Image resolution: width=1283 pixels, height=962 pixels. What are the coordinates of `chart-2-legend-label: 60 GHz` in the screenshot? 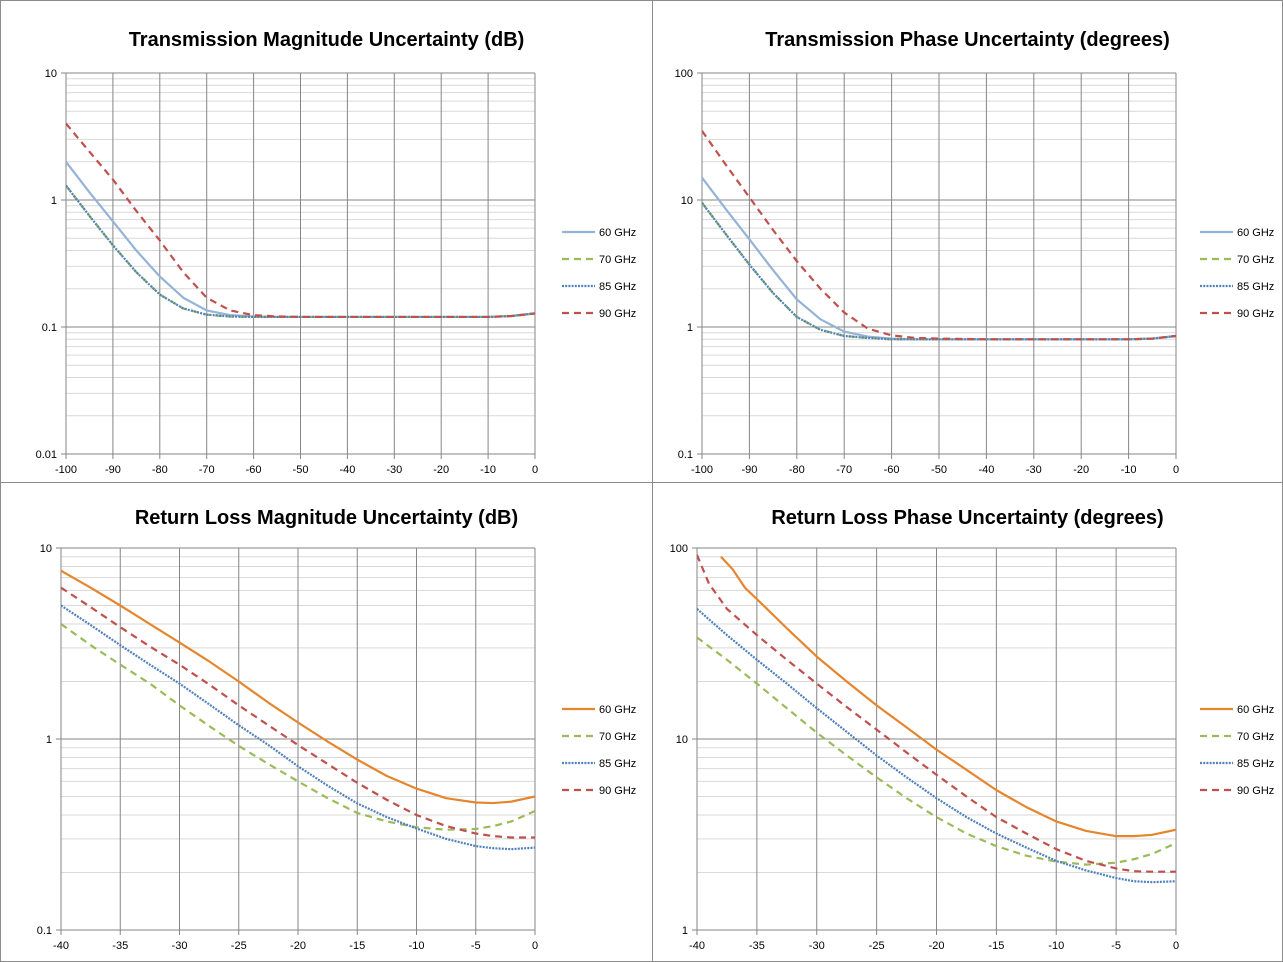 It's located at (1255, 233).